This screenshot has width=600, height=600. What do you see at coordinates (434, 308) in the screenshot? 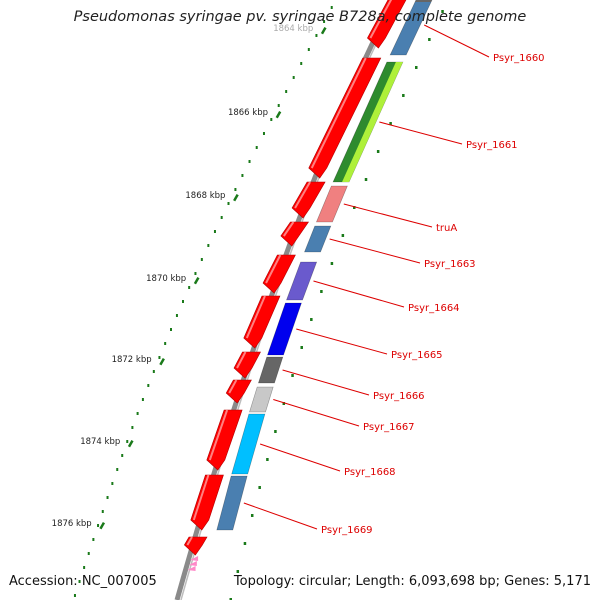
I see `gene-label-Psyr_1664: Psyr_1664` at bounding box center [434, 308].